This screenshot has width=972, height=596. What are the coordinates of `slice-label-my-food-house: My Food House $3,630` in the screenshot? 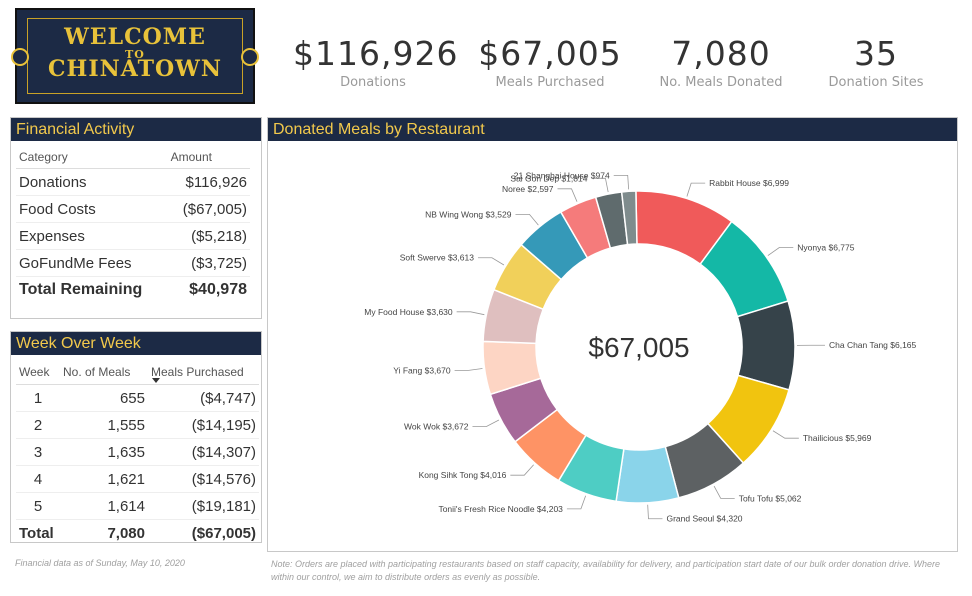 It's located at (408, 312).